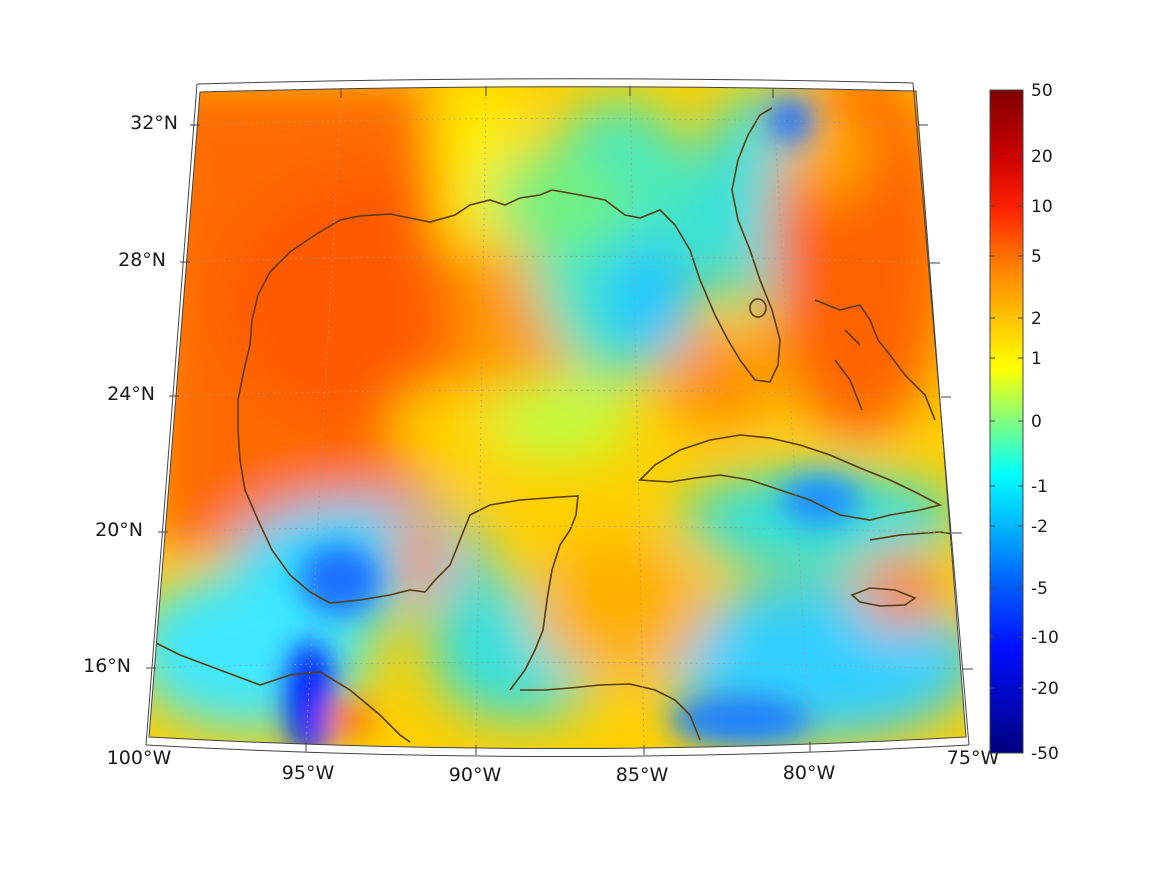 Image resolution: width=1167 pixels, height=875 pixels. What do you see at coordinates (1042, 91) in the screenshot?
I see `colorbar-tick-50: 50` at bounding box center [1042, 91].